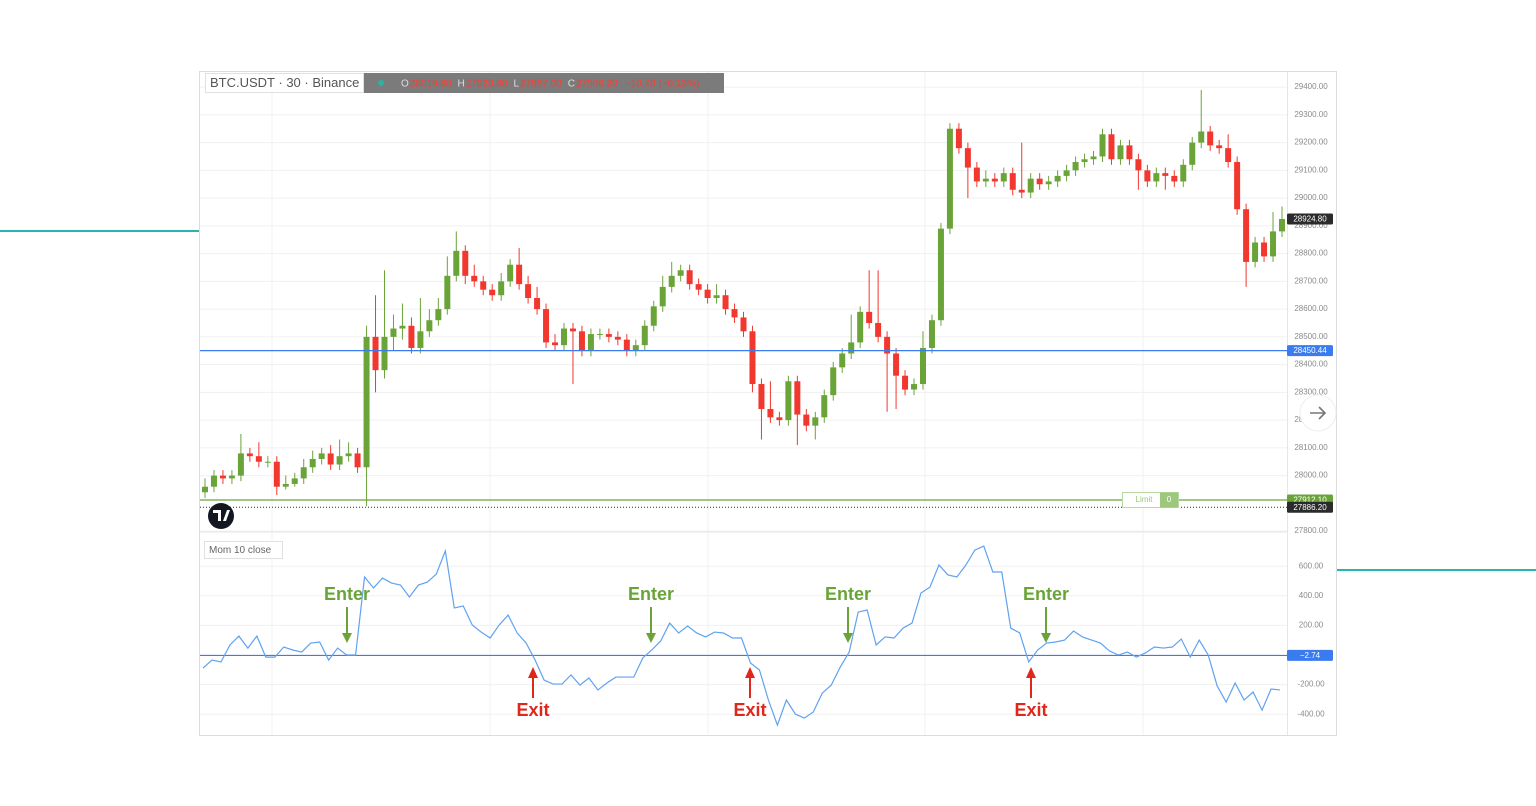 This screenshot has width=1536, height=806. What do you see at coordinates (1311, 225) in the screenshot?
I see `y-tick-label: 28900.00` at bounding box center [1311, 225].